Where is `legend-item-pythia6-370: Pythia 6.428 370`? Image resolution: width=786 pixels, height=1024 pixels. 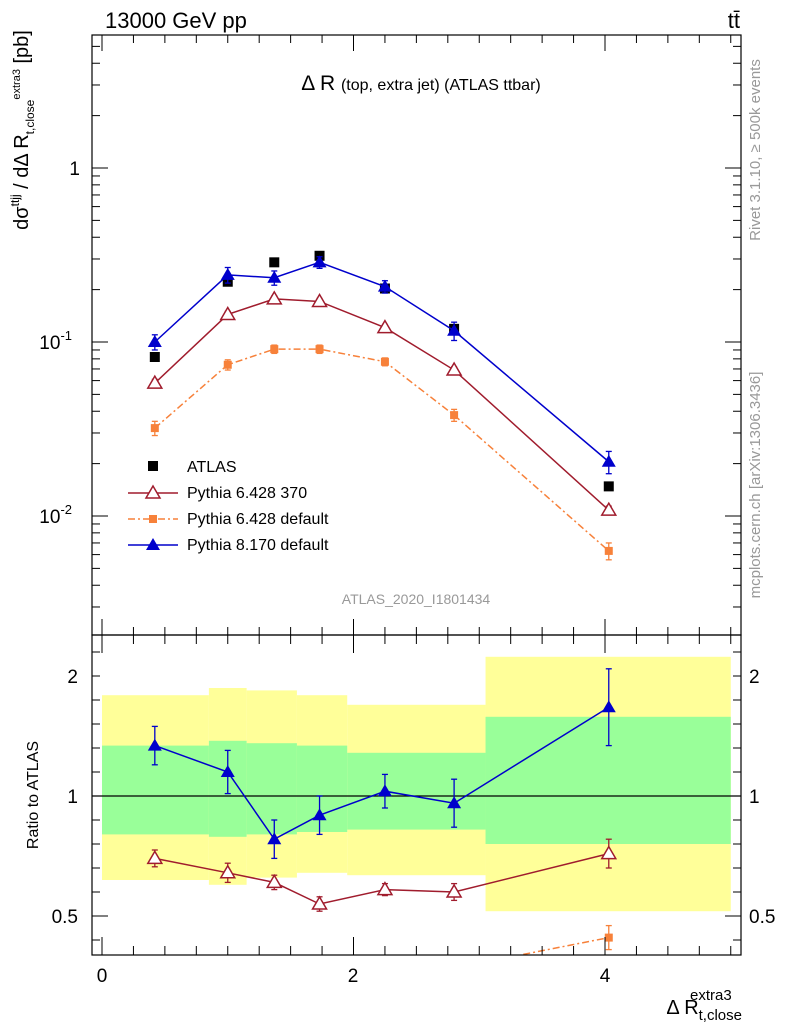 legend-item-pythia6-370: Pythia 6.428 370 is located at coordinates (217, 493).